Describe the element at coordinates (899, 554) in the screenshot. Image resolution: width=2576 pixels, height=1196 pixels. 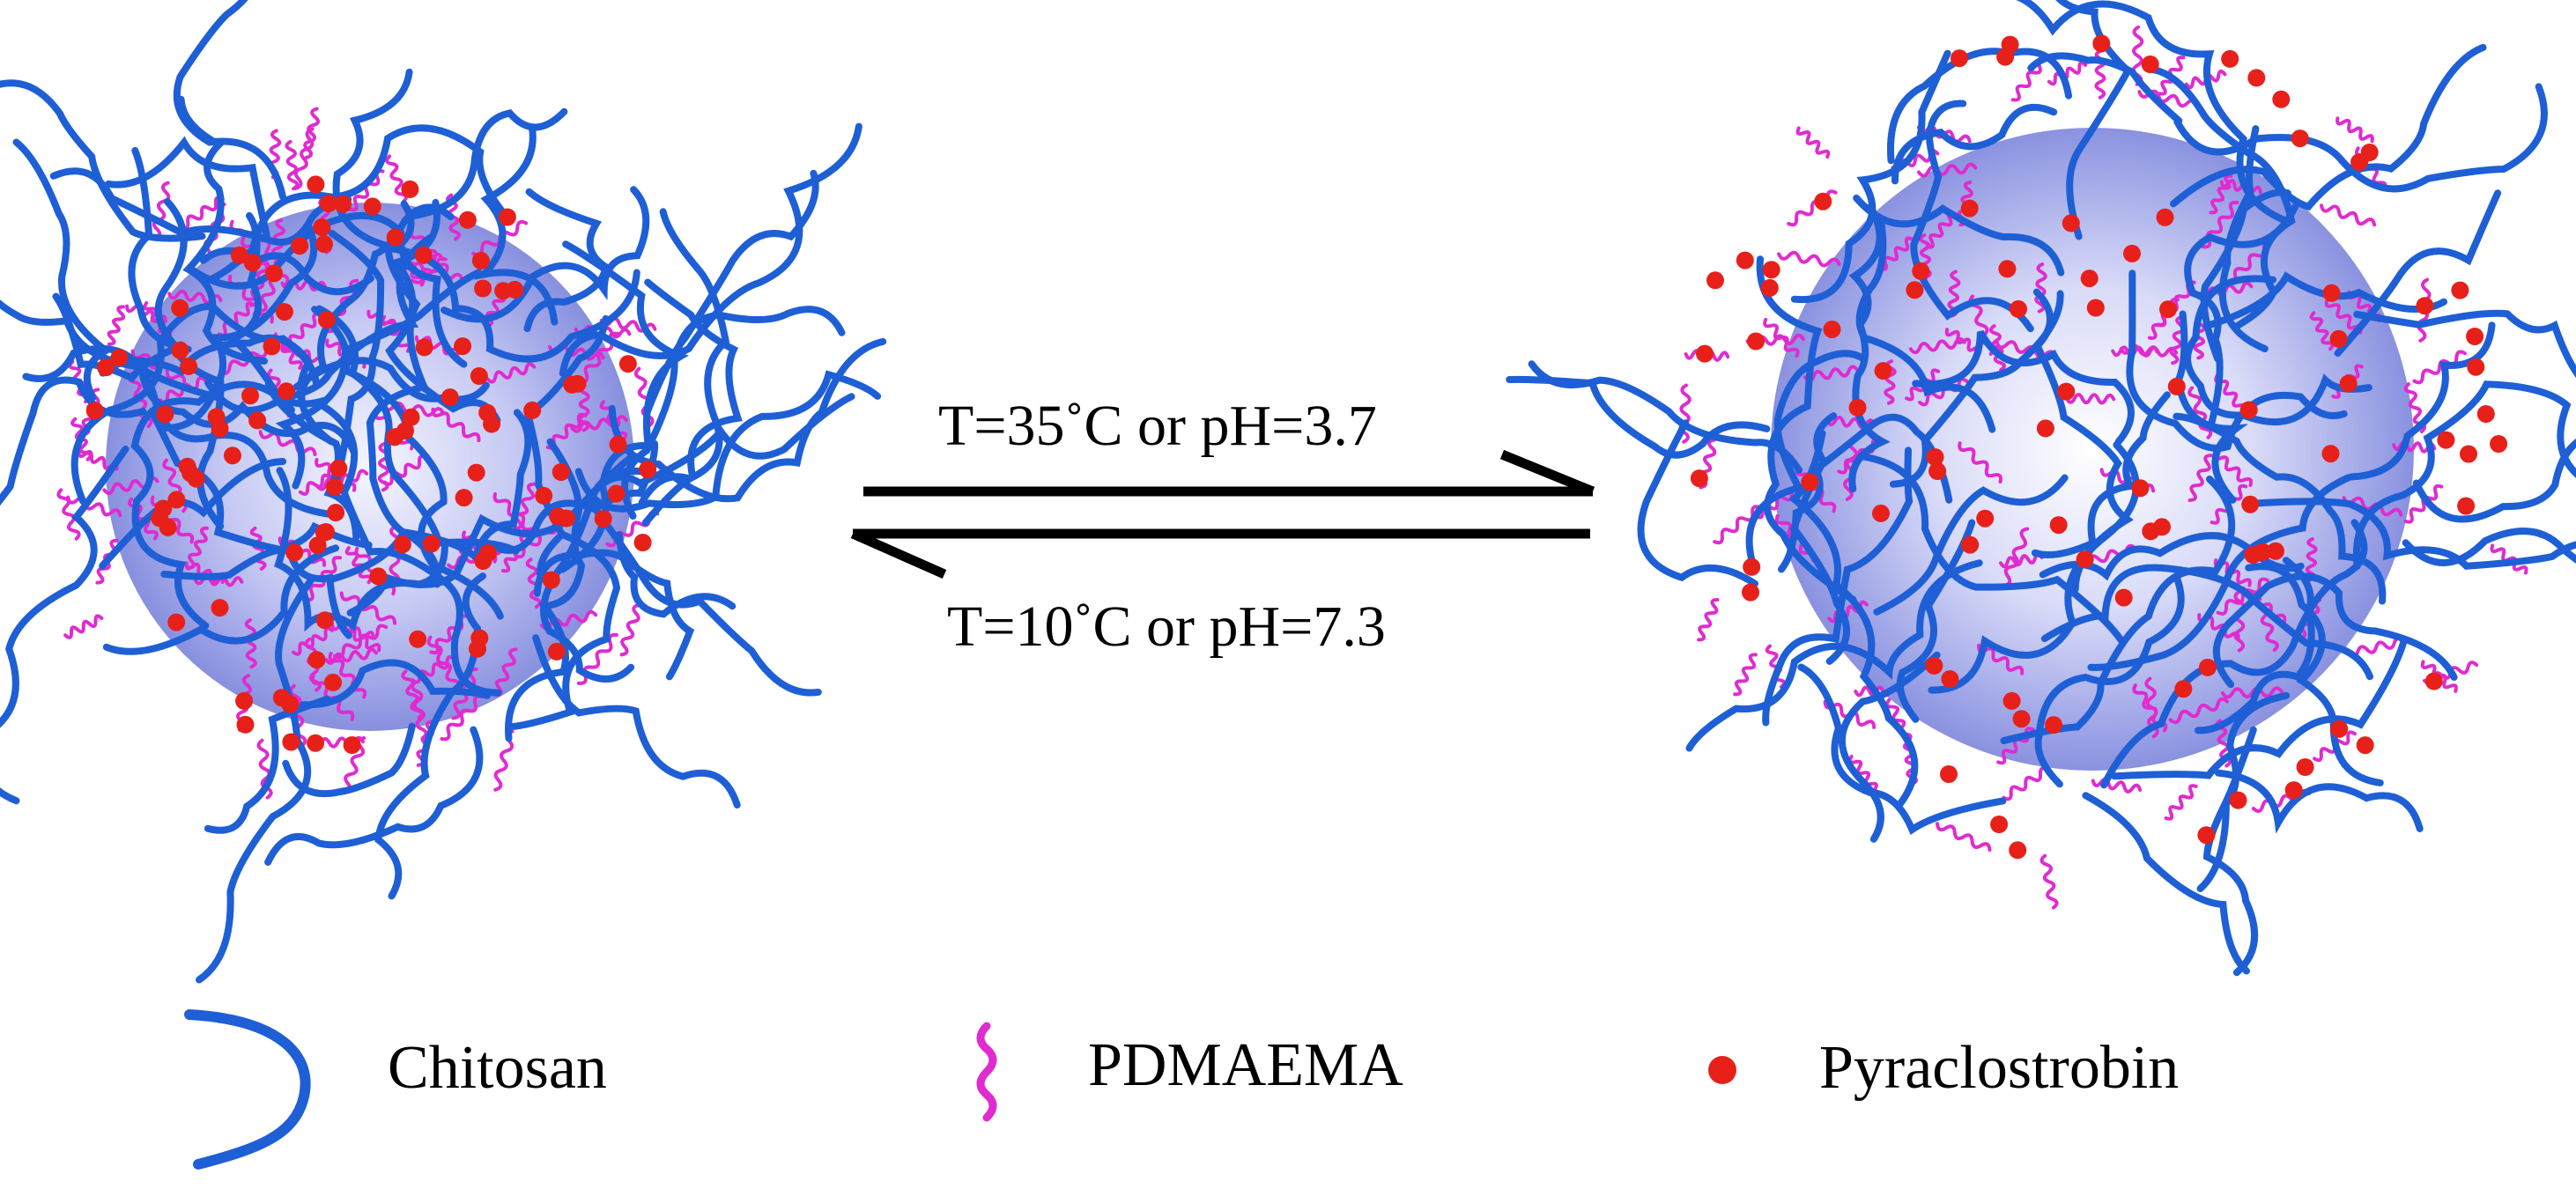
I see `reverse-arrow-barb` at that location.